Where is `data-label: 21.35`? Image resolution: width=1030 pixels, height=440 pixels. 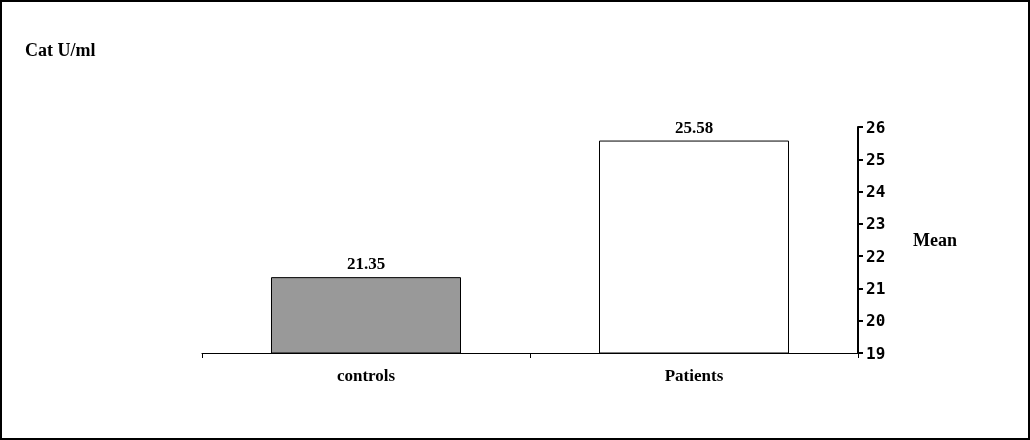
data-label: 21.35 is located at coordinates (366, 264).